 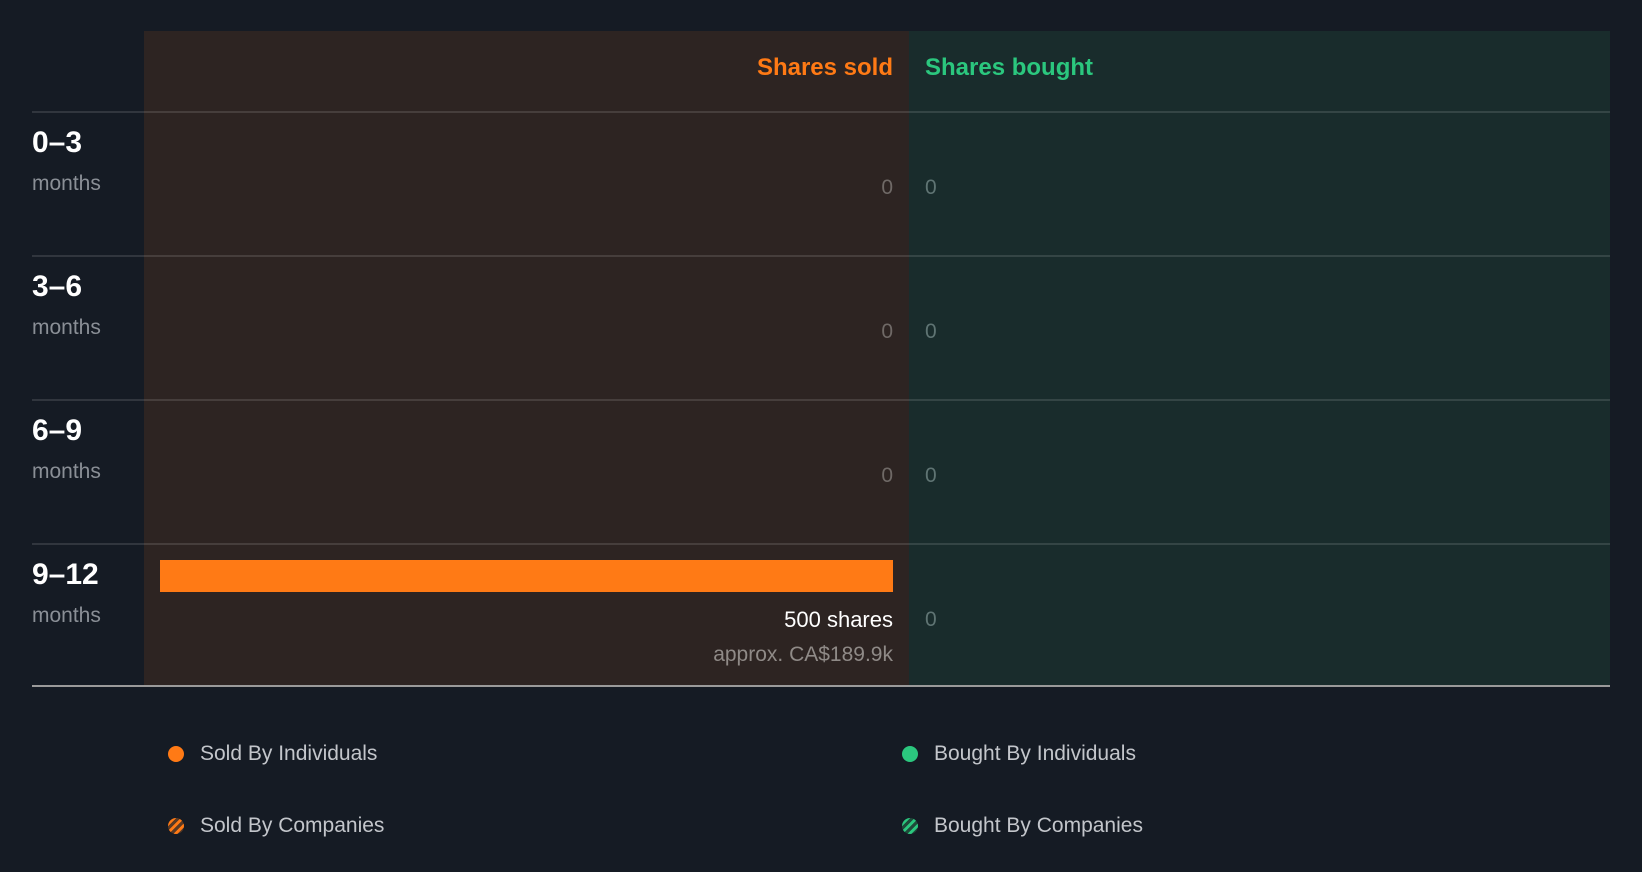 What do you see at coordinates (57, 430) in the screenshot?
I see `row-range-label: 6–9` at bounding box center [57, 430].